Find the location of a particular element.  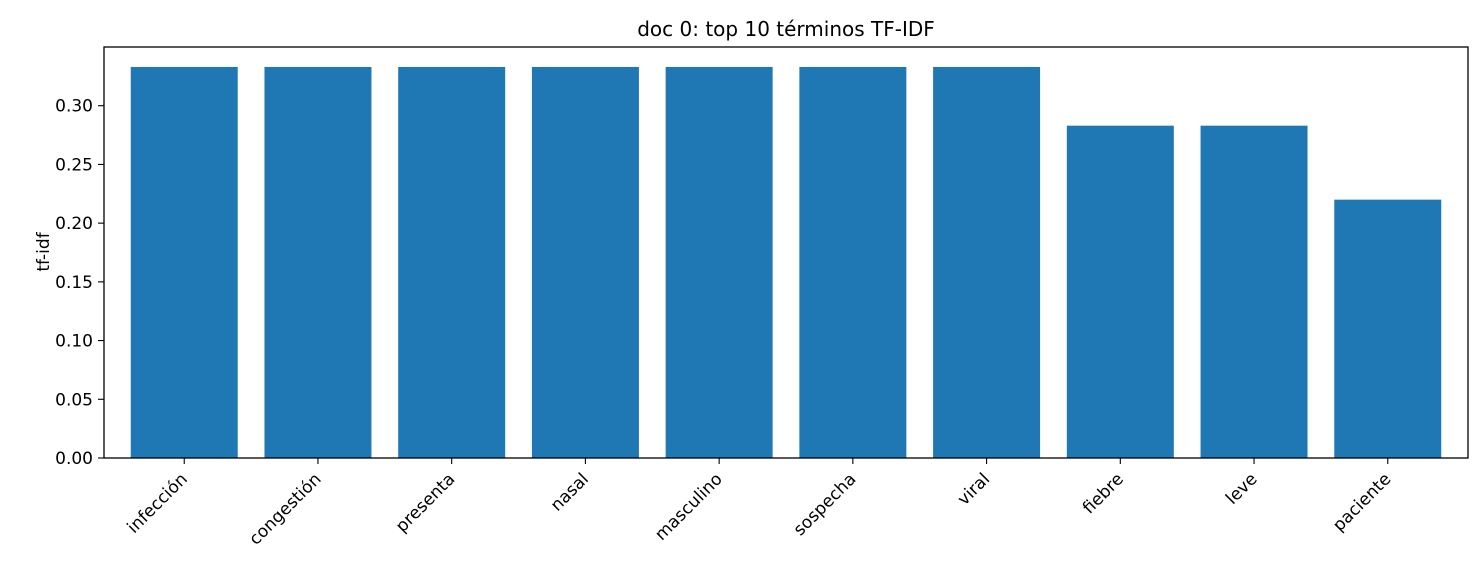

y-tick-label: 0.20 is located at coordinates (74, 224).